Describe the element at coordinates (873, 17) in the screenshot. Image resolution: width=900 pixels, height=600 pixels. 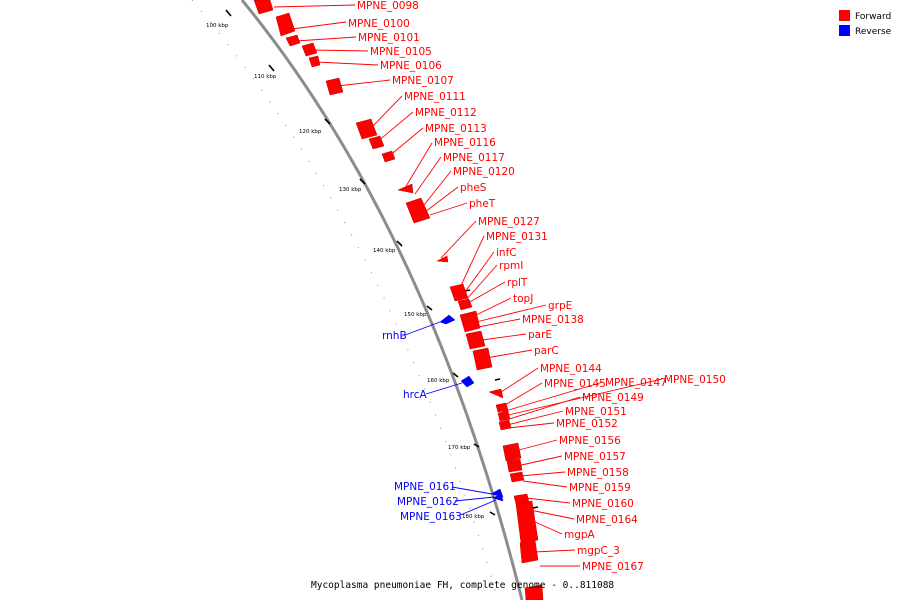
I see `legend-forward-label: Forward` at that location.